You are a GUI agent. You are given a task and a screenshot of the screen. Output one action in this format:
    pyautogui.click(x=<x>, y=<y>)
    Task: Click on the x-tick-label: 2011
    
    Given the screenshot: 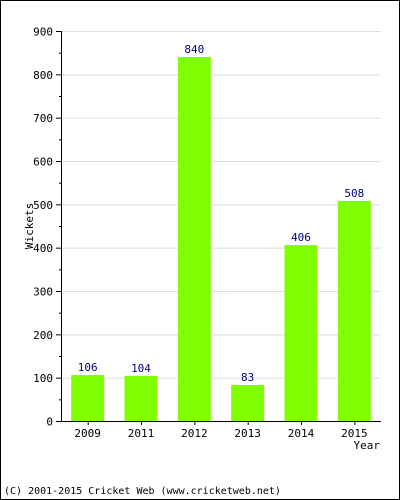 What is the action you would take?
    pyautogui.click(x=141, y=433)
    